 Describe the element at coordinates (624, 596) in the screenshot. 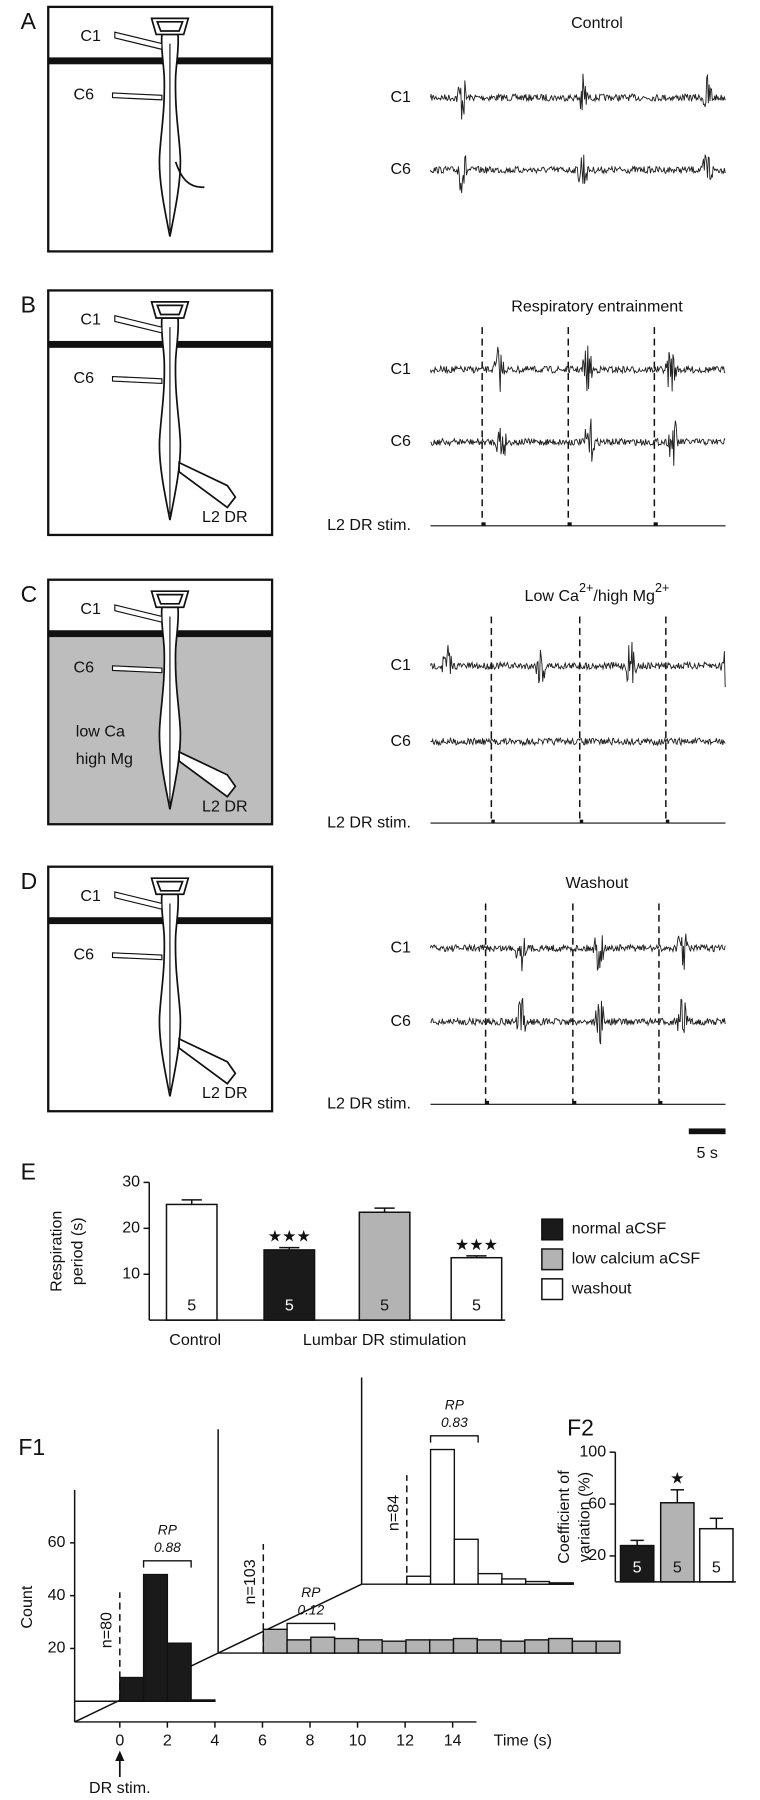

I see `title-part: /high Mg` at that location.